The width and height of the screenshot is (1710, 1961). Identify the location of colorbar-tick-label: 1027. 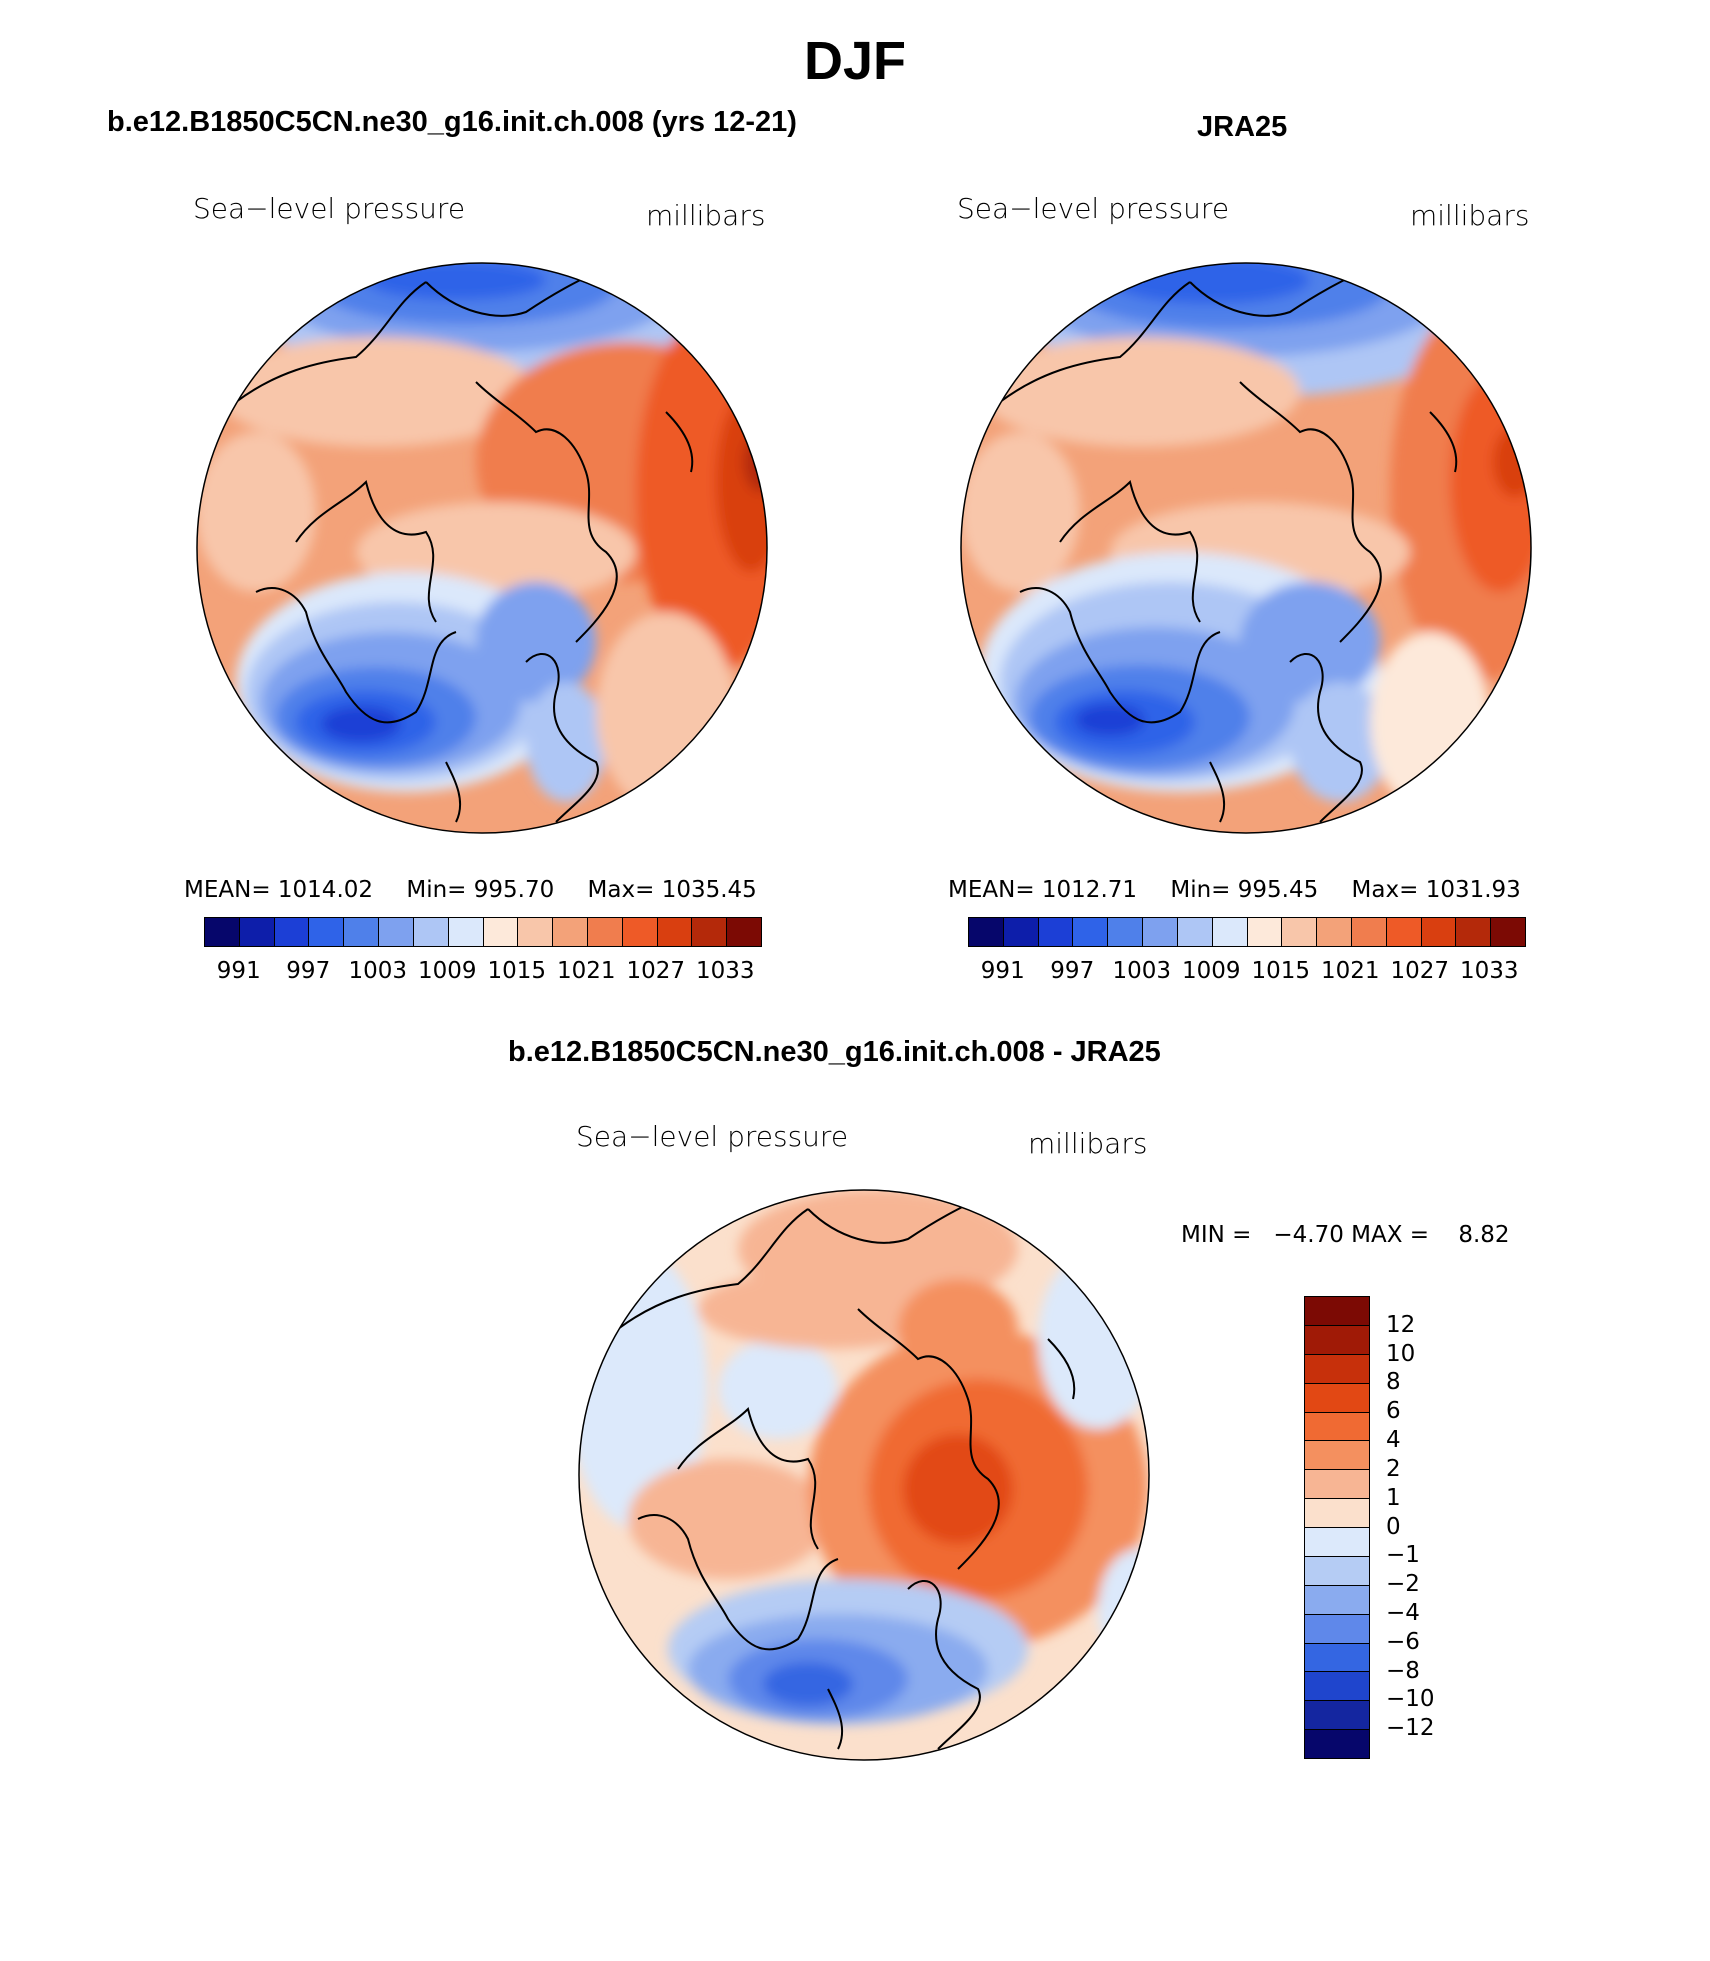
(656, 971).